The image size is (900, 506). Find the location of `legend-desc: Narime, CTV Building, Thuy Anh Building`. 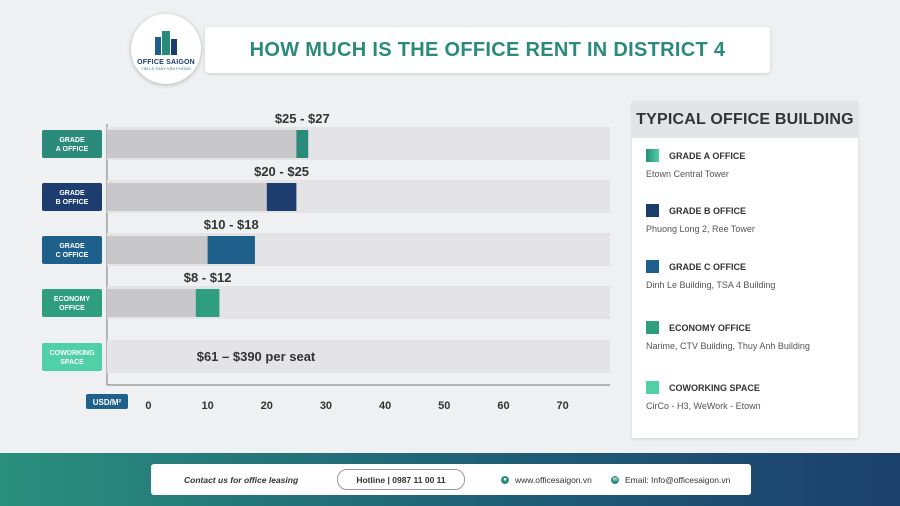

legend-desc: Narime, CTV Building, Thuy Anh Building is located at coordinates (728, 346).